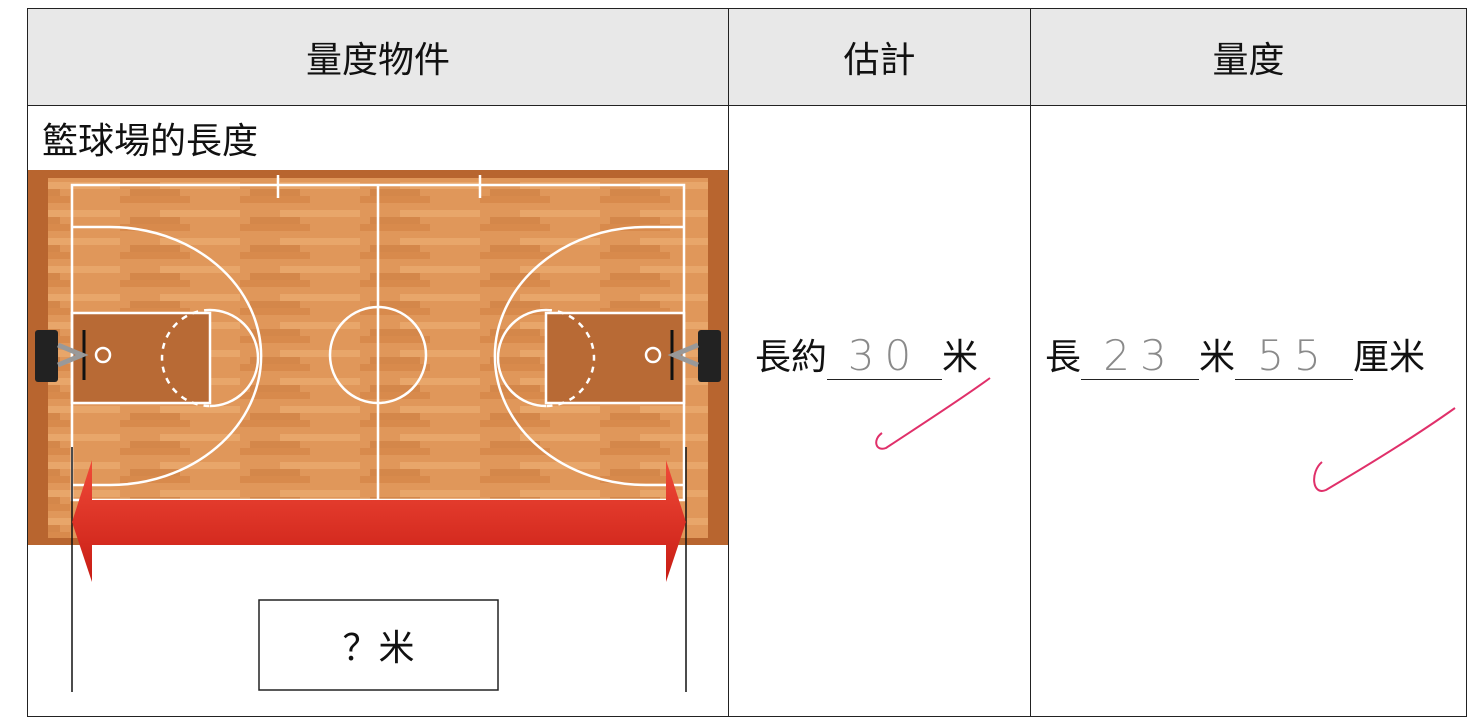 This screenshot has height=719, width=1478. Describe the element at coordinates (885, 356) in the screenshot. I see `estimate-answer: 30` at that location.